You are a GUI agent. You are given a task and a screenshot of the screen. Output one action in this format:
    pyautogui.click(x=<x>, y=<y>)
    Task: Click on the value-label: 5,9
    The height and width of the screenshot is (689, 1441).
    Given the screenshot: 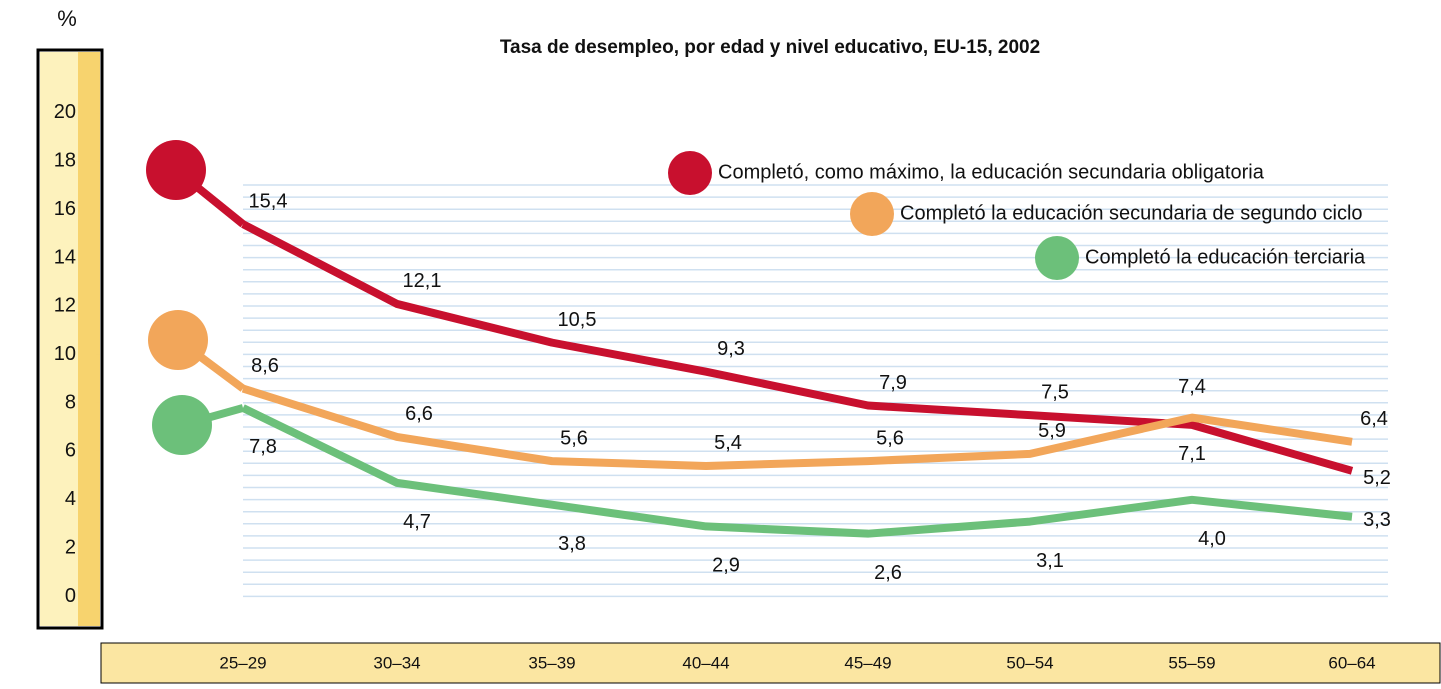 What is the action you would take?
    pyautogui.click(x=1052, y=431)
    